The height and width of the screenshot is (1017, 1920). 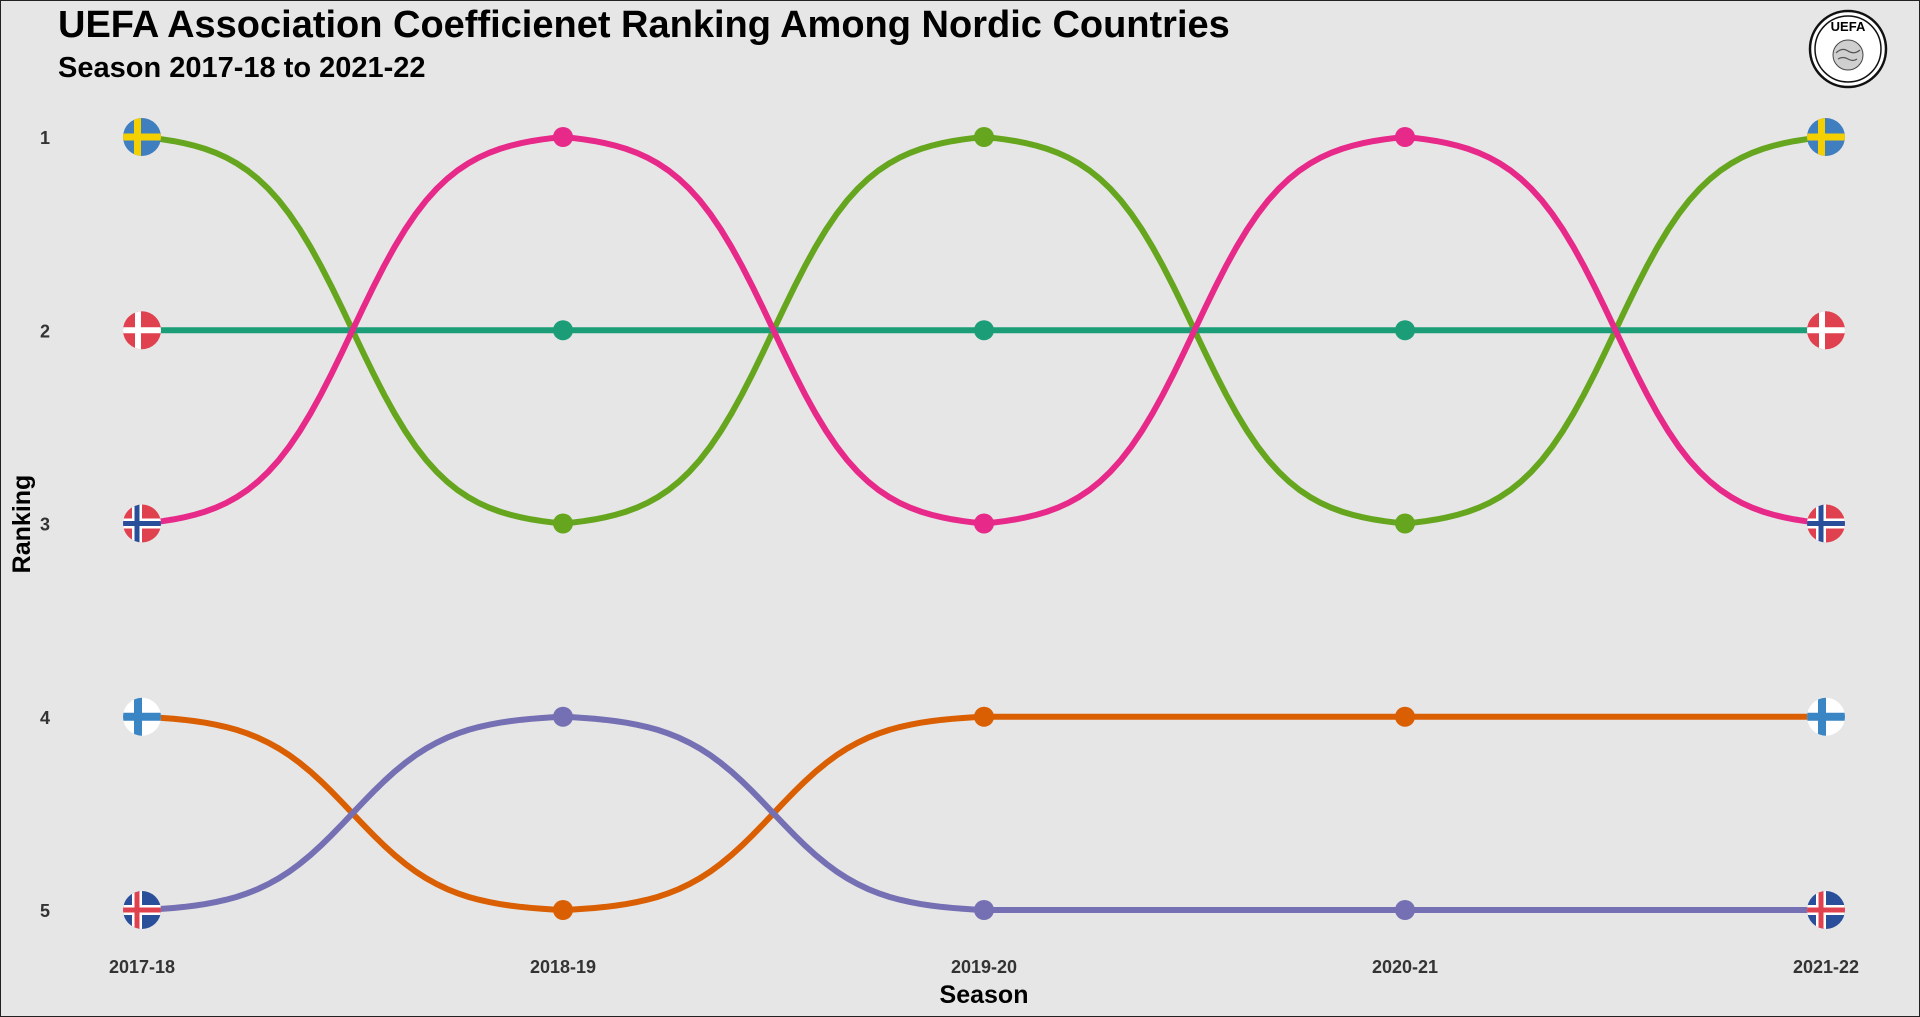 I want to click on chart-subtitle: Season 2017-18 to 2021-22, so click(x=242, y=68).